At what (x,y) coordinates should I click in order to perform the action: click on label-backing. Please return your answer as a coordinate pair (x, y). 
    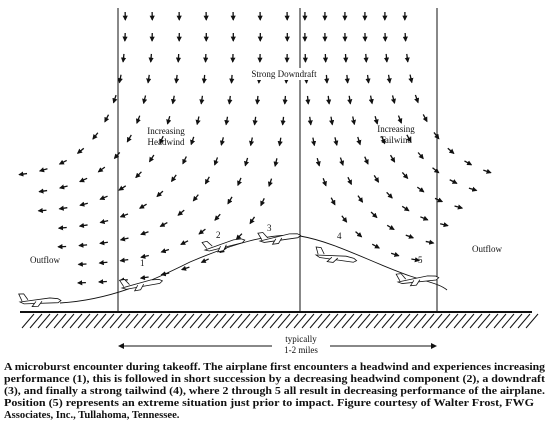
    Looking at the image, I should click on (283, 74).